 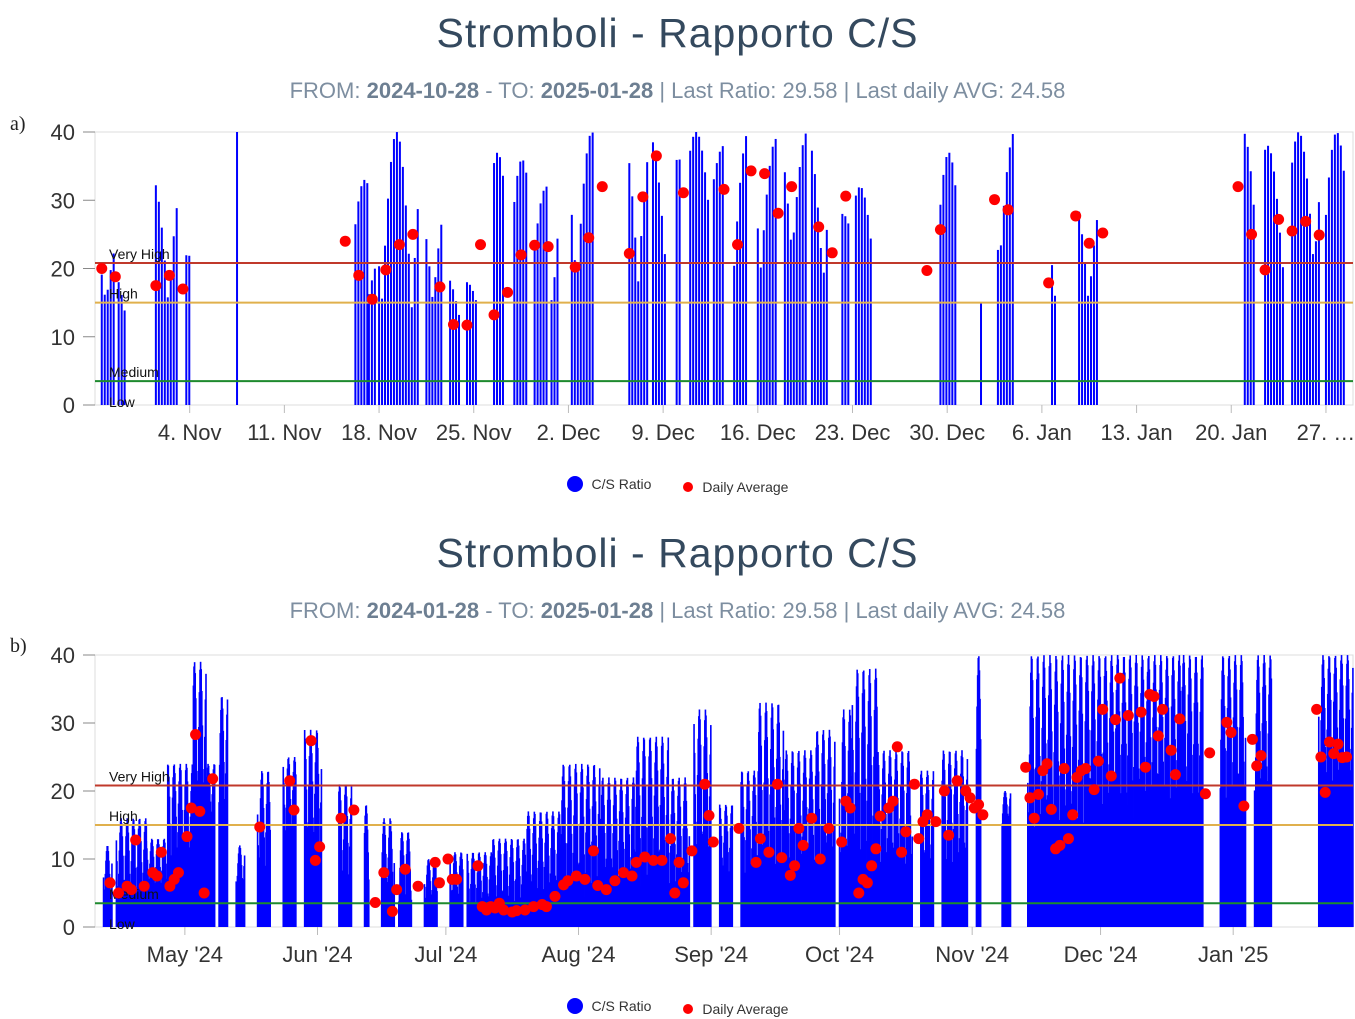 I want to click on legend: C/S Ratio Daily Average, so click(x=677, y=485).